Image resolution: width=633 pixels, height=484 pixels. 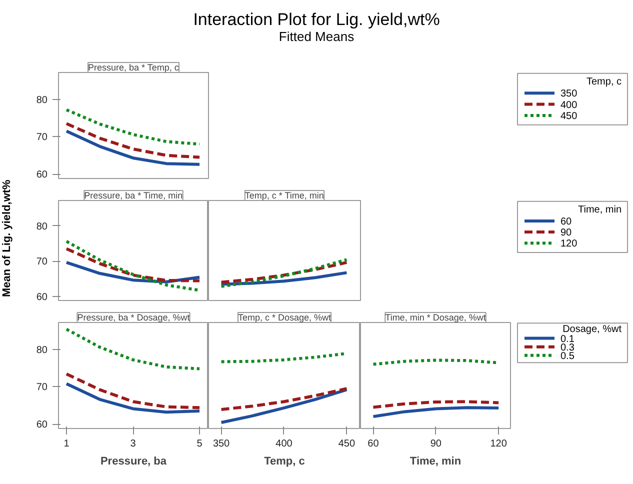 What do you see at coordinates (569, 244) in the screenshot?
I see `legend-label: 120` at bounding box center [569, 244].